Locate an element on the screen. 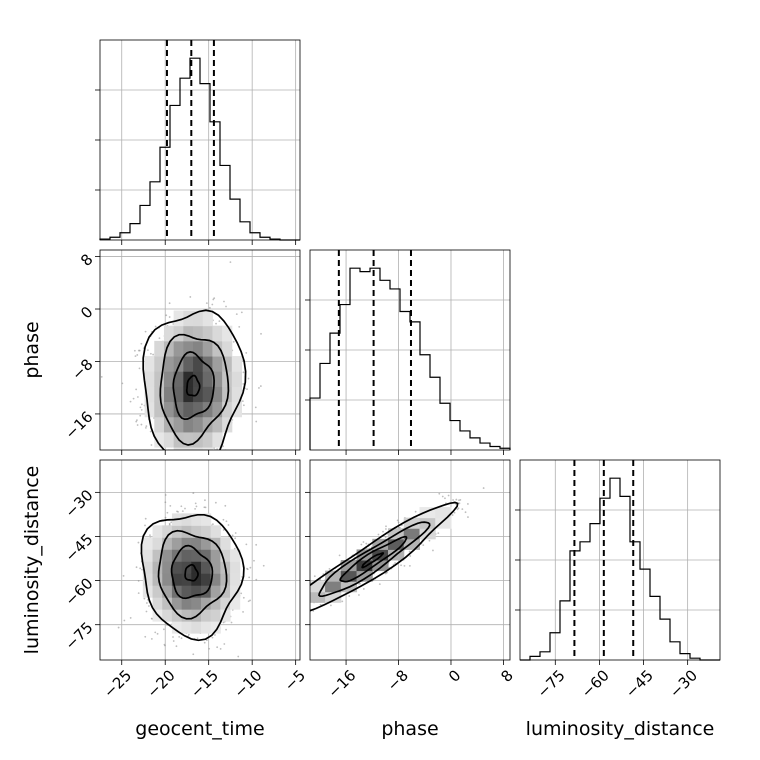 This screenshot has width=760, height=760. x-tick-label: −20 is located at coordinates (161, 683).